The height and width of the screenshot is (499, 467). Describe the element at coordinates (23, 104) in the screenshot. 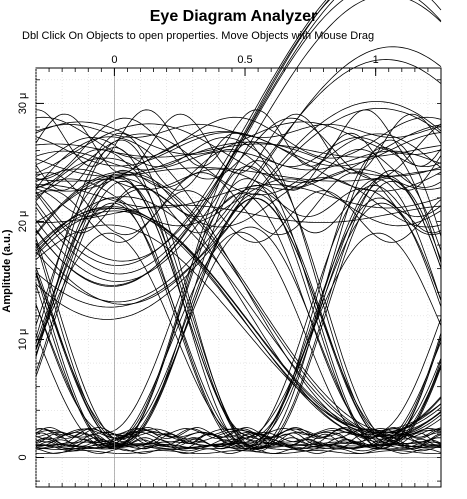

I see `y-tick-label: 30 μ` at that location.